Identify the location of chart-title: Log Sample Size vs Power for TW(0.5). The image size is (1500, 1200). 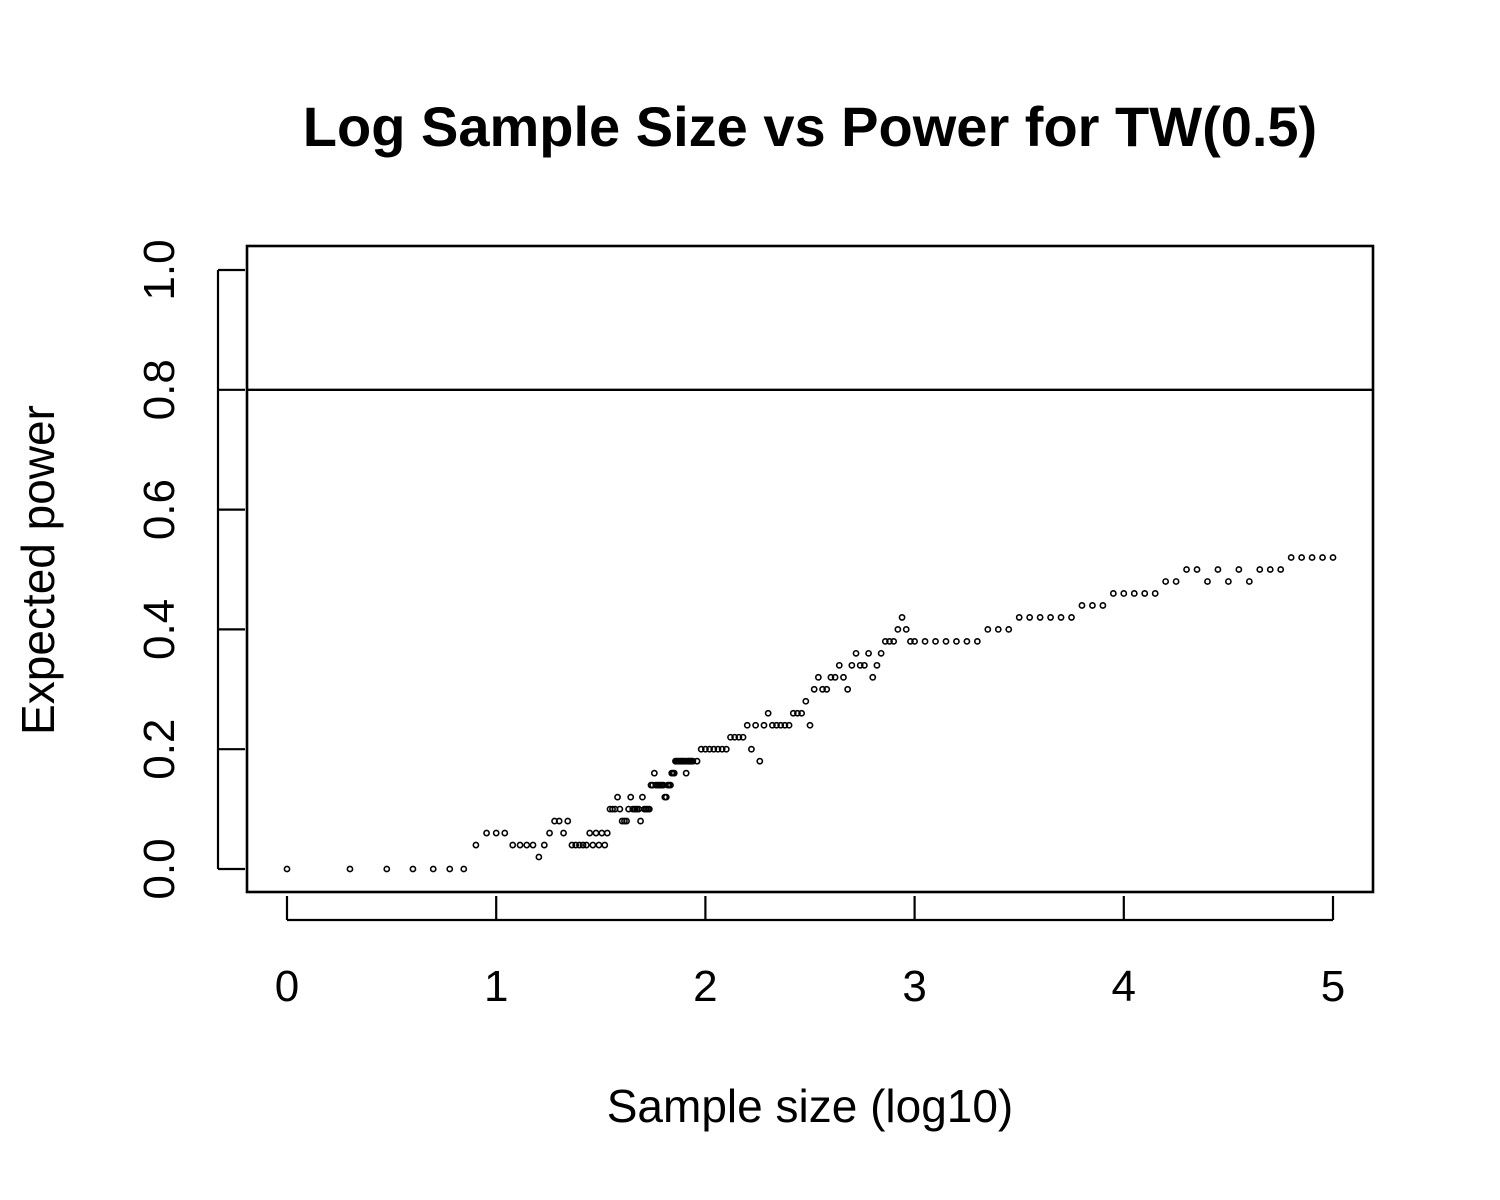
(810, 126).